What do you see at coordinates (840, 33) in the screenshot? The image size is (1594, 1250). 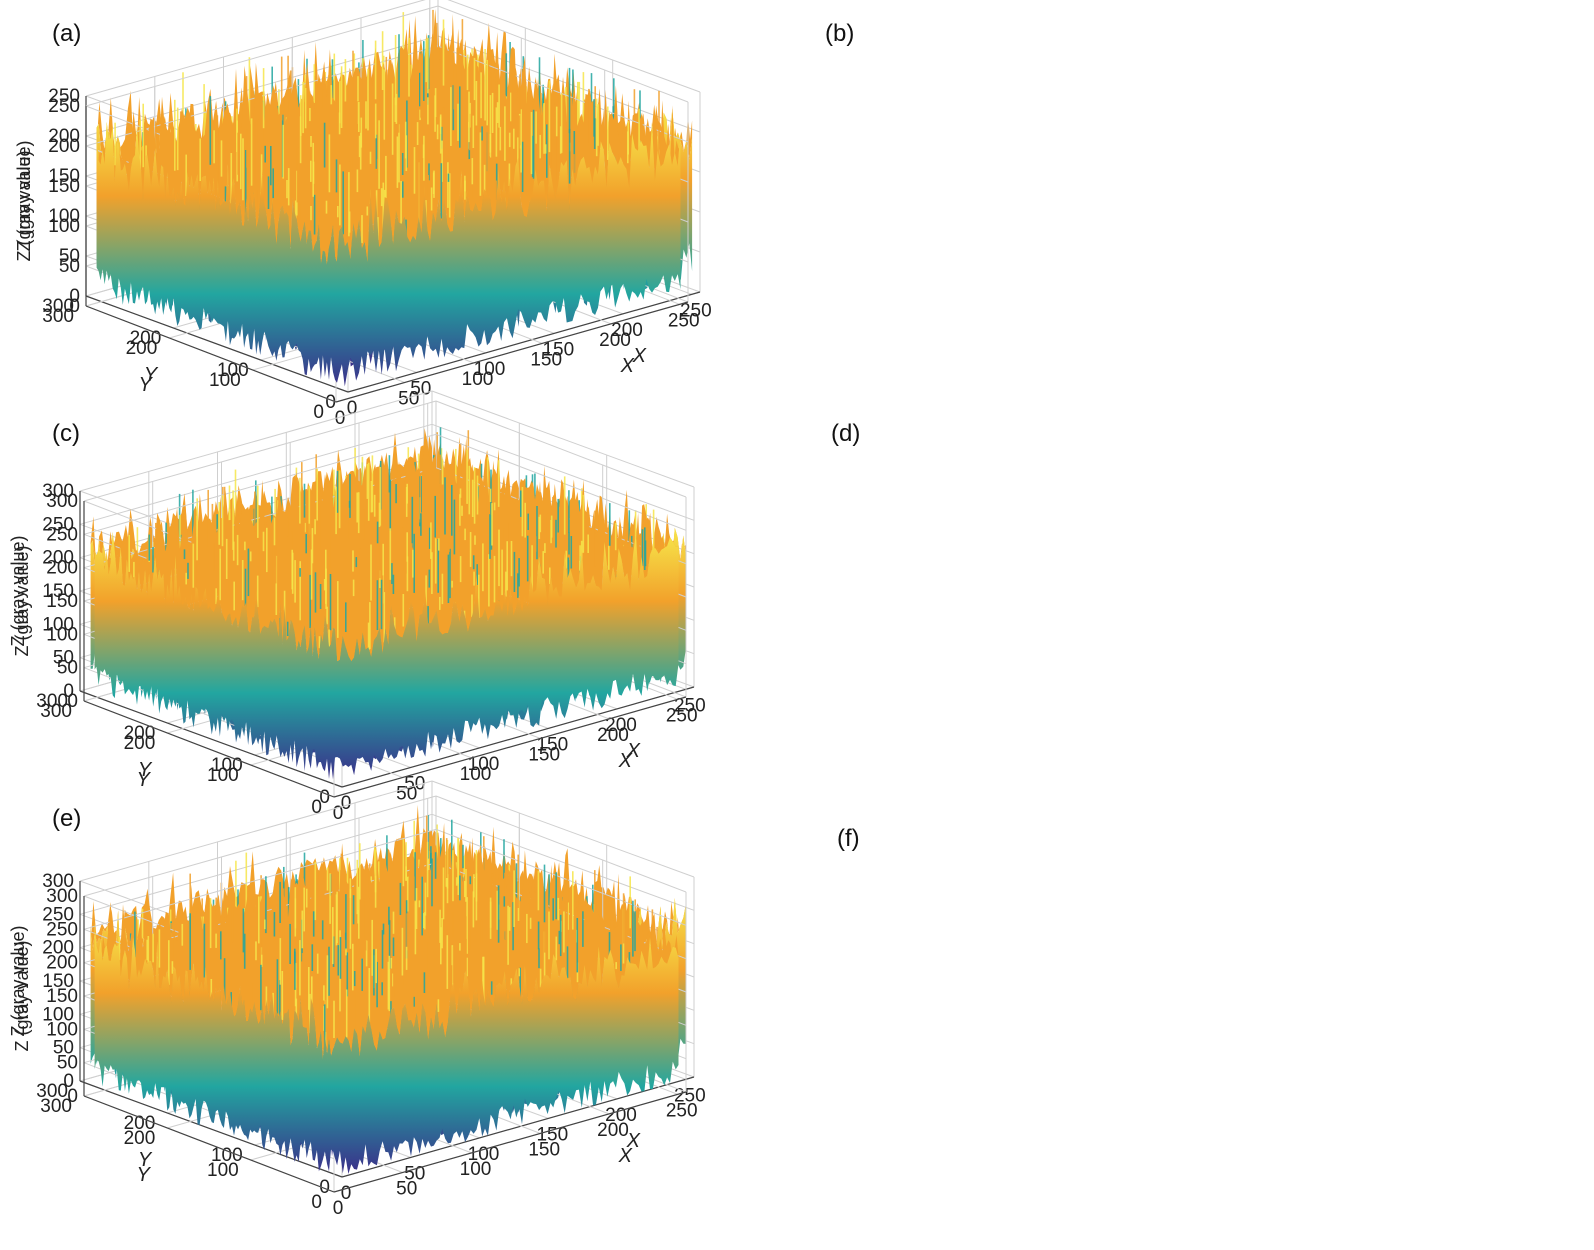 I see `panel-label: (b)` at bounding box center [840, 33].